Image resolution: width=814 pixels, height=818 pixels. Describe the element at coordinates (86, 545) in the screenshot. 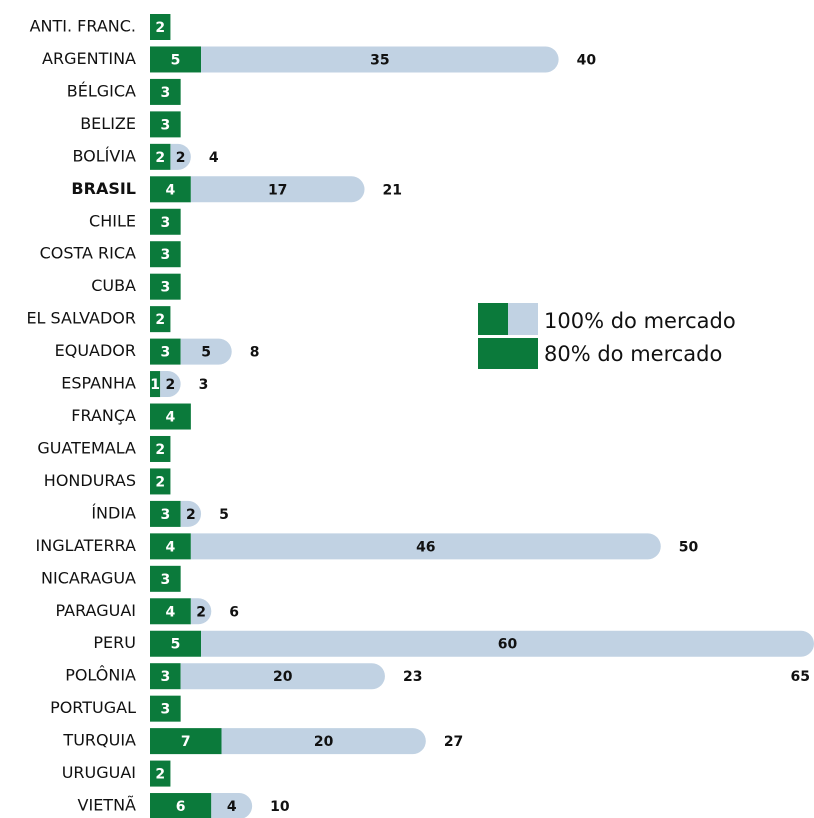

I see `category-label: INGLATERRA` at that location.